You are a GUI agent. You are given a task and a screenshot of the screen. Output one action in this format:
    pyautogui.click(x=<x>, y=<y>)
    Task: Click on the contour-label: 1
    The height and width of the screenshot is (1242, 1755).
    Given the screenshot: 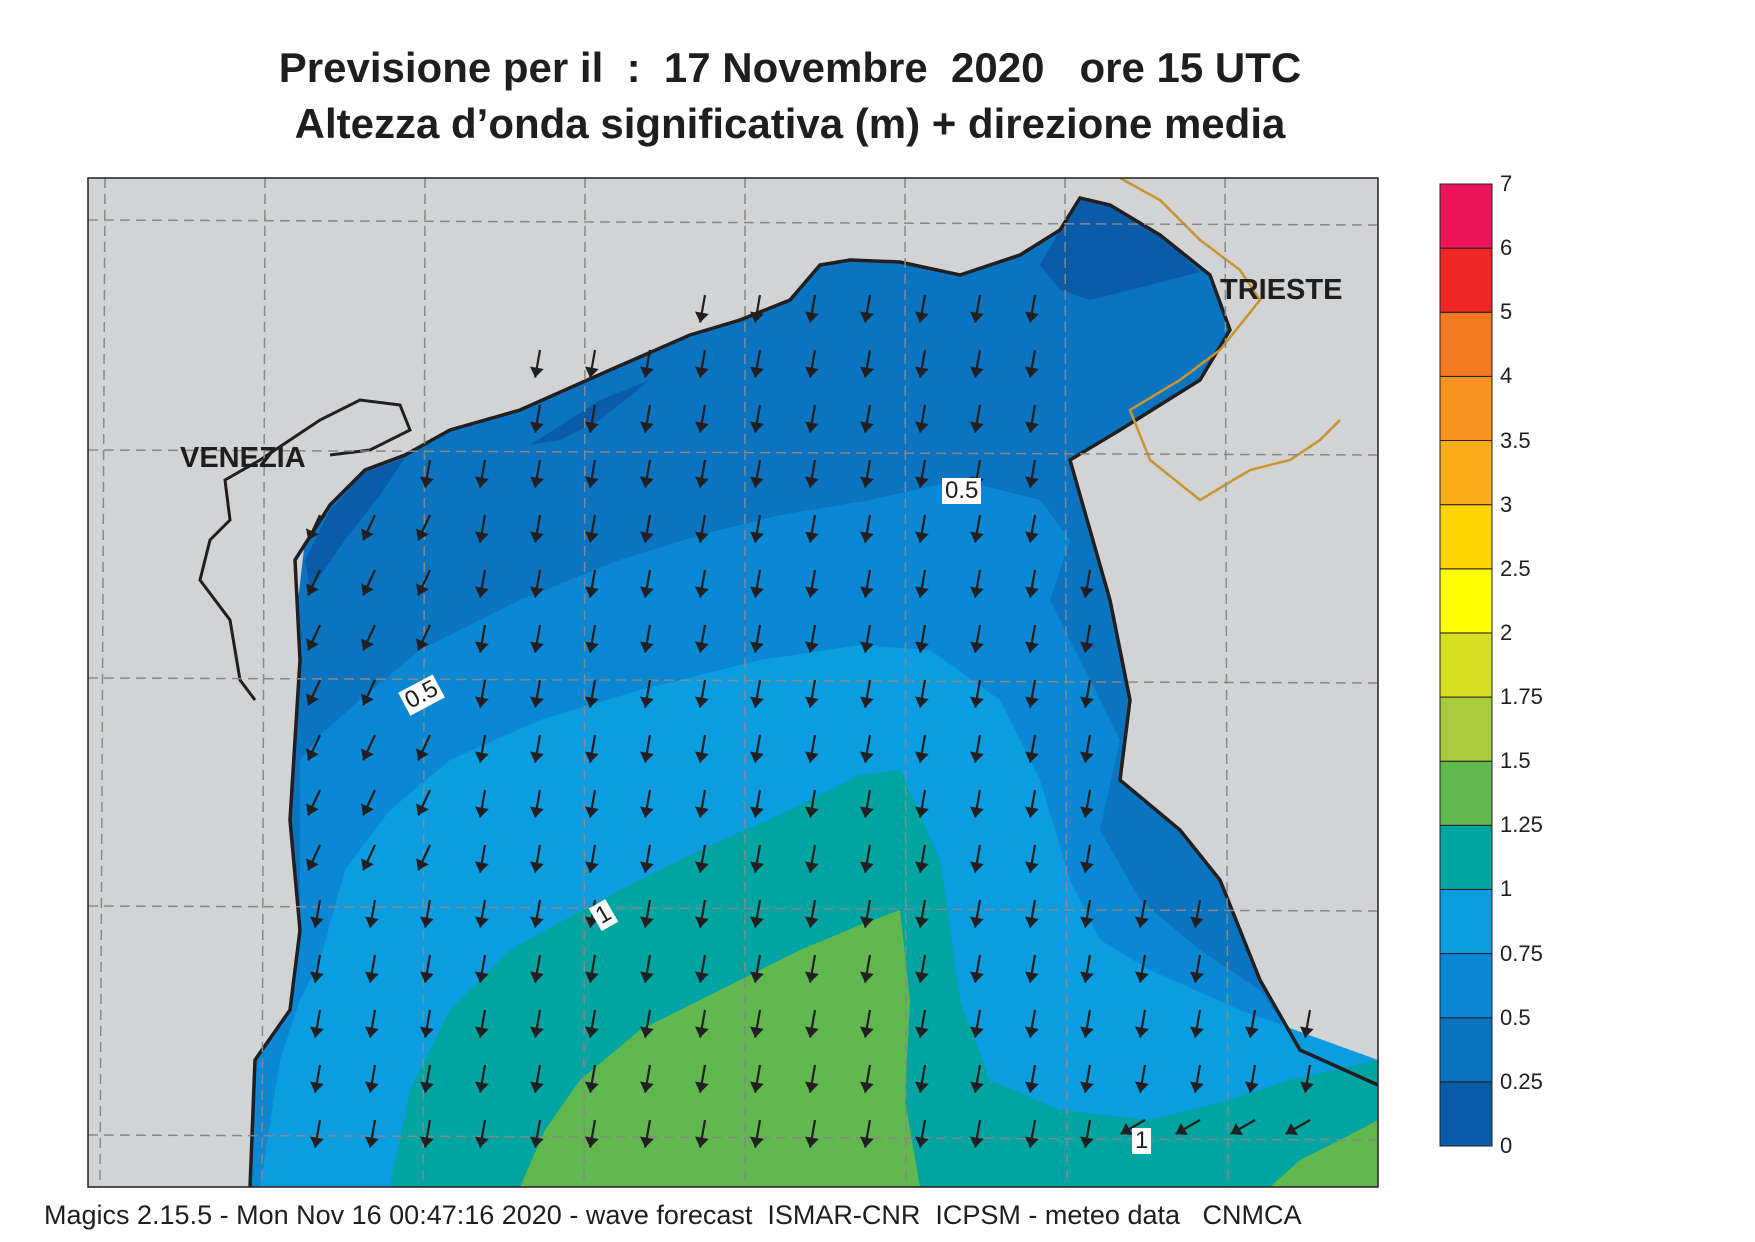 What is the action you would take?
    pyautogui.click(x=1142, y=1141)
    